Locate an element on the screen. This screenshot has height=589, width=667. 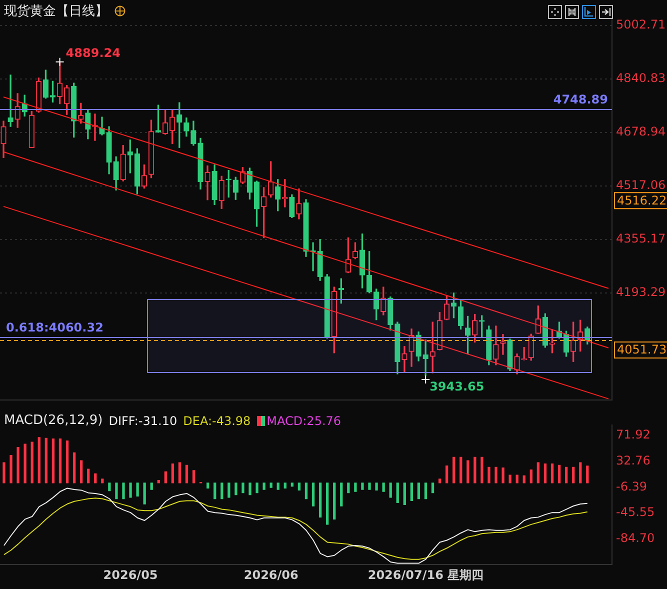
y-tick-label: -84.70 is located at coordinates (635, 537).